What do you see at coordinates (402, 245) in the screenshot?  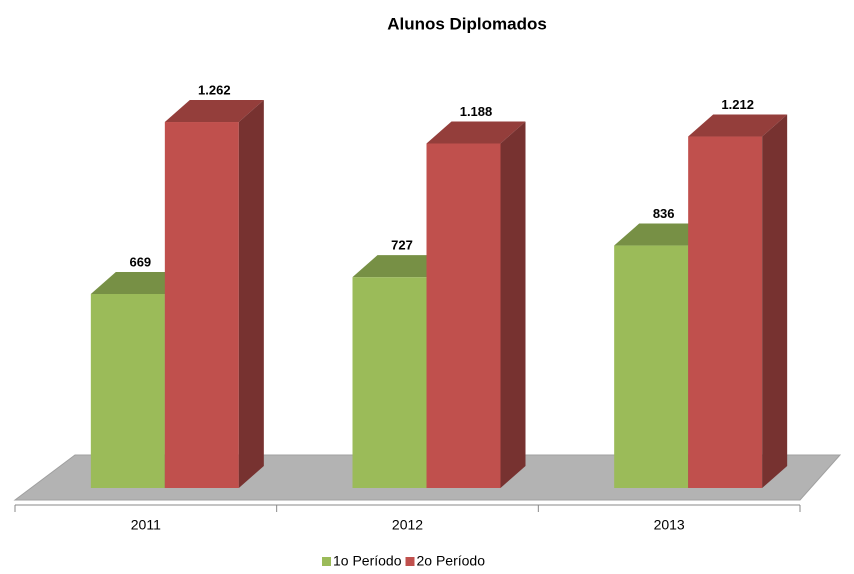 I see `data-label: 727` at bounding box center [402, 245].